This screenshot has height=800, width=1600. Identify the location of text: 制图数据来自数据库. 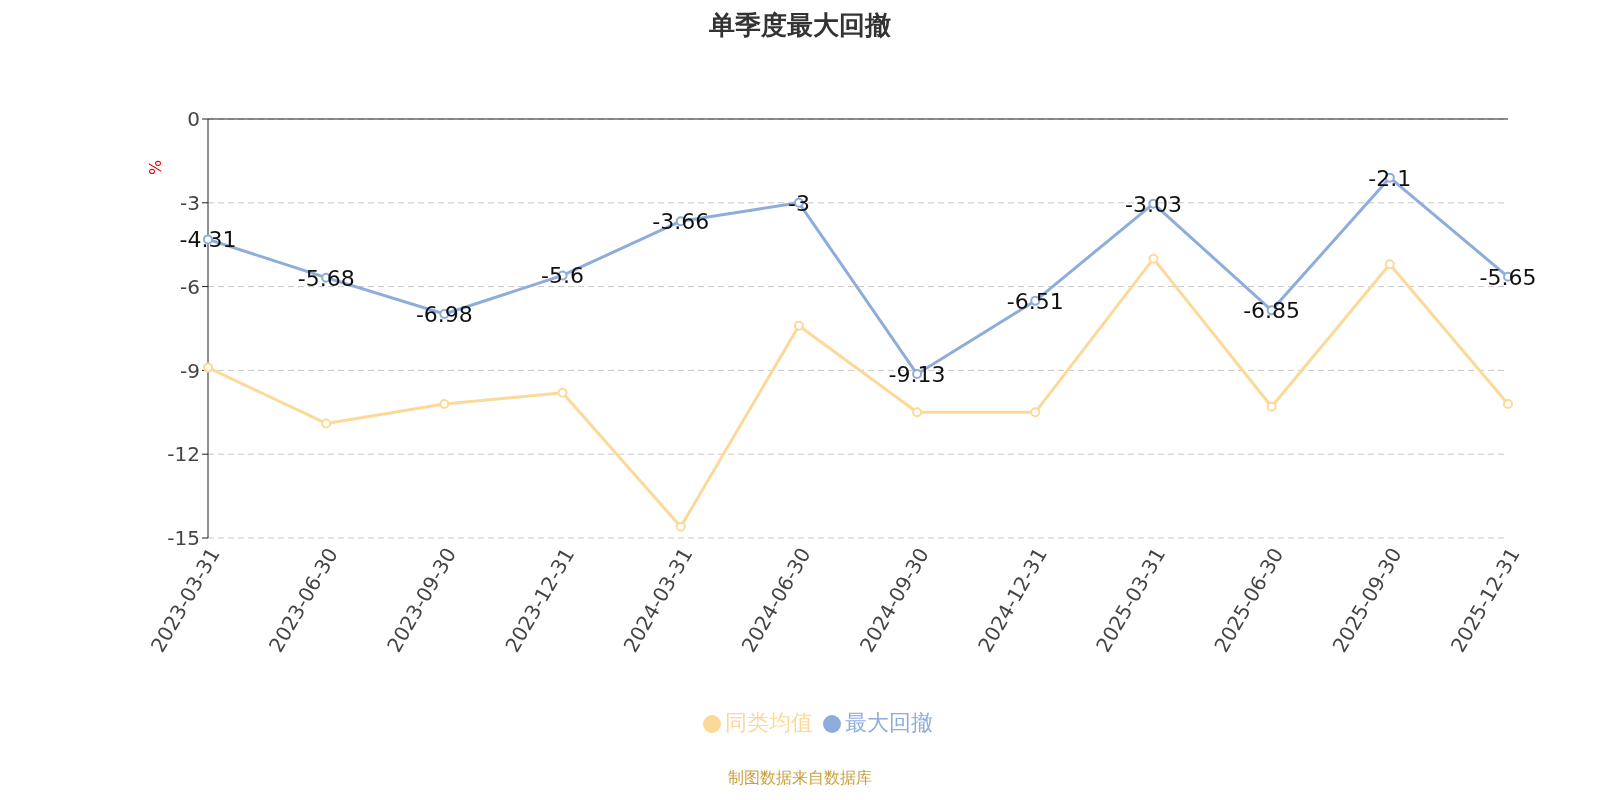
(800, 778).